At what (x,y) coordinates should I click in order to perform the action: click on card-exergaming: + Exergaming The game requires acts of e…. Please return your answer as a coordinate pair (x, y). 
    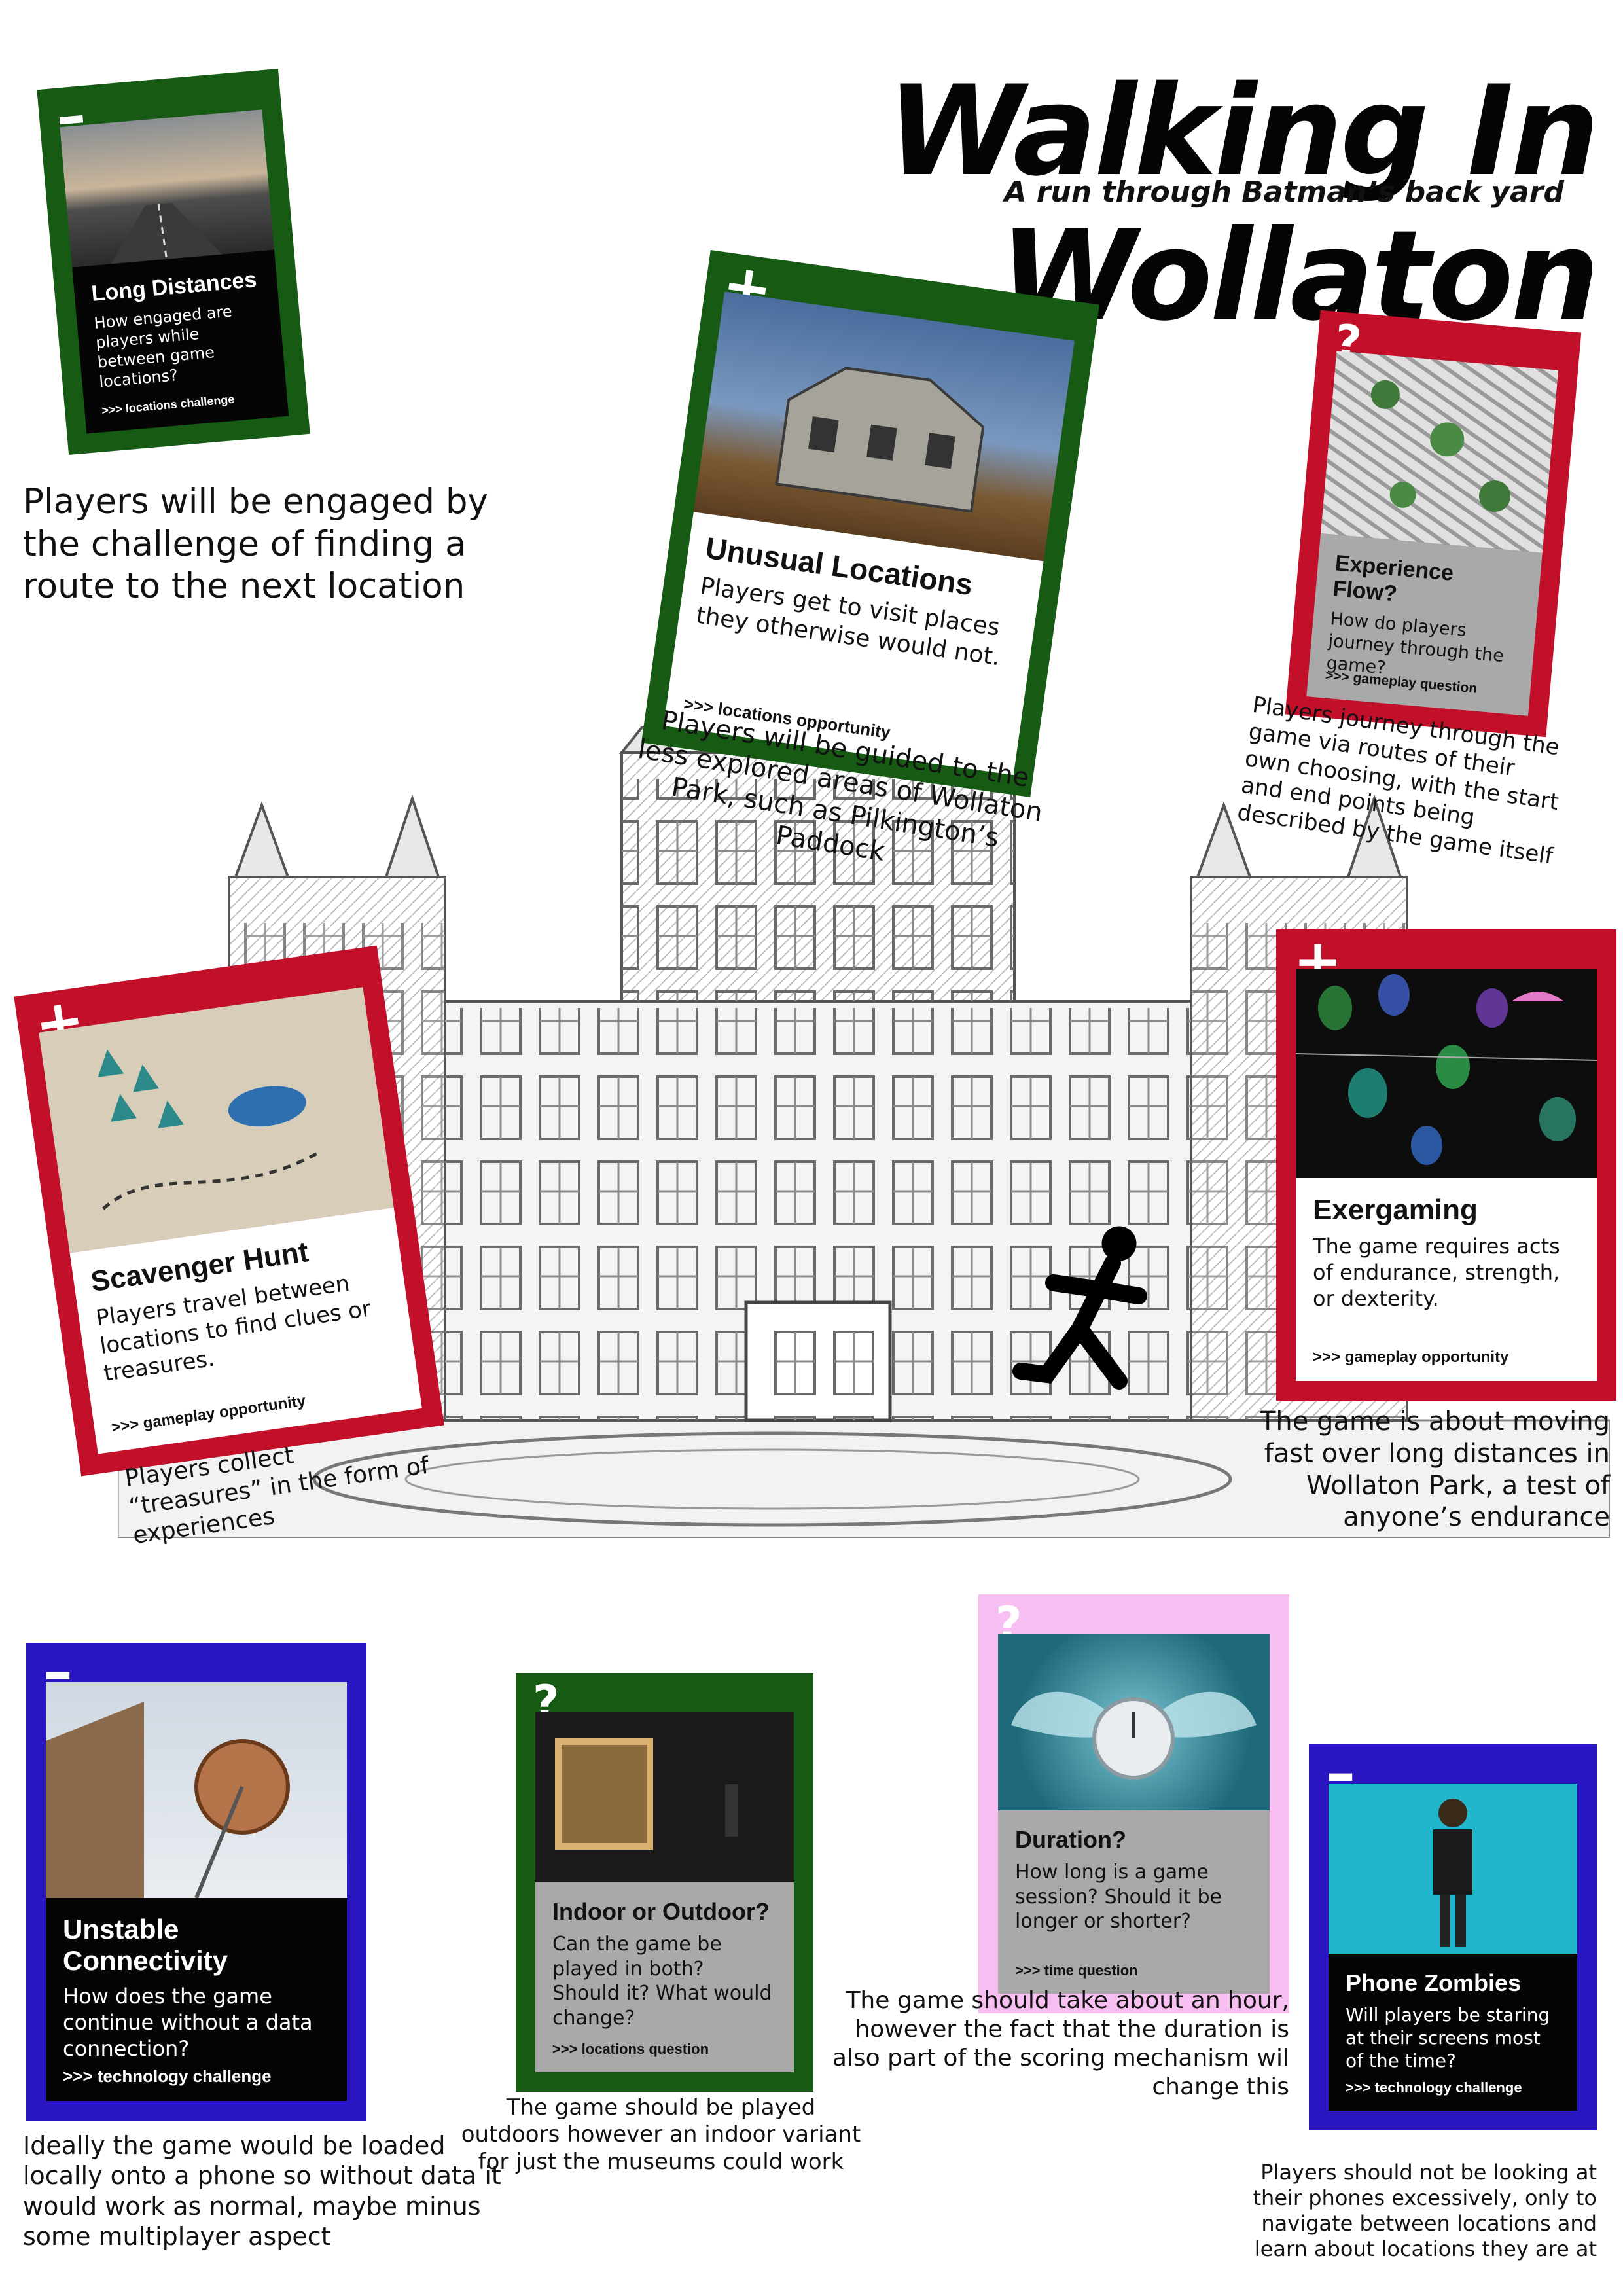
    Looking at the image, I should click on (1446, 1165).